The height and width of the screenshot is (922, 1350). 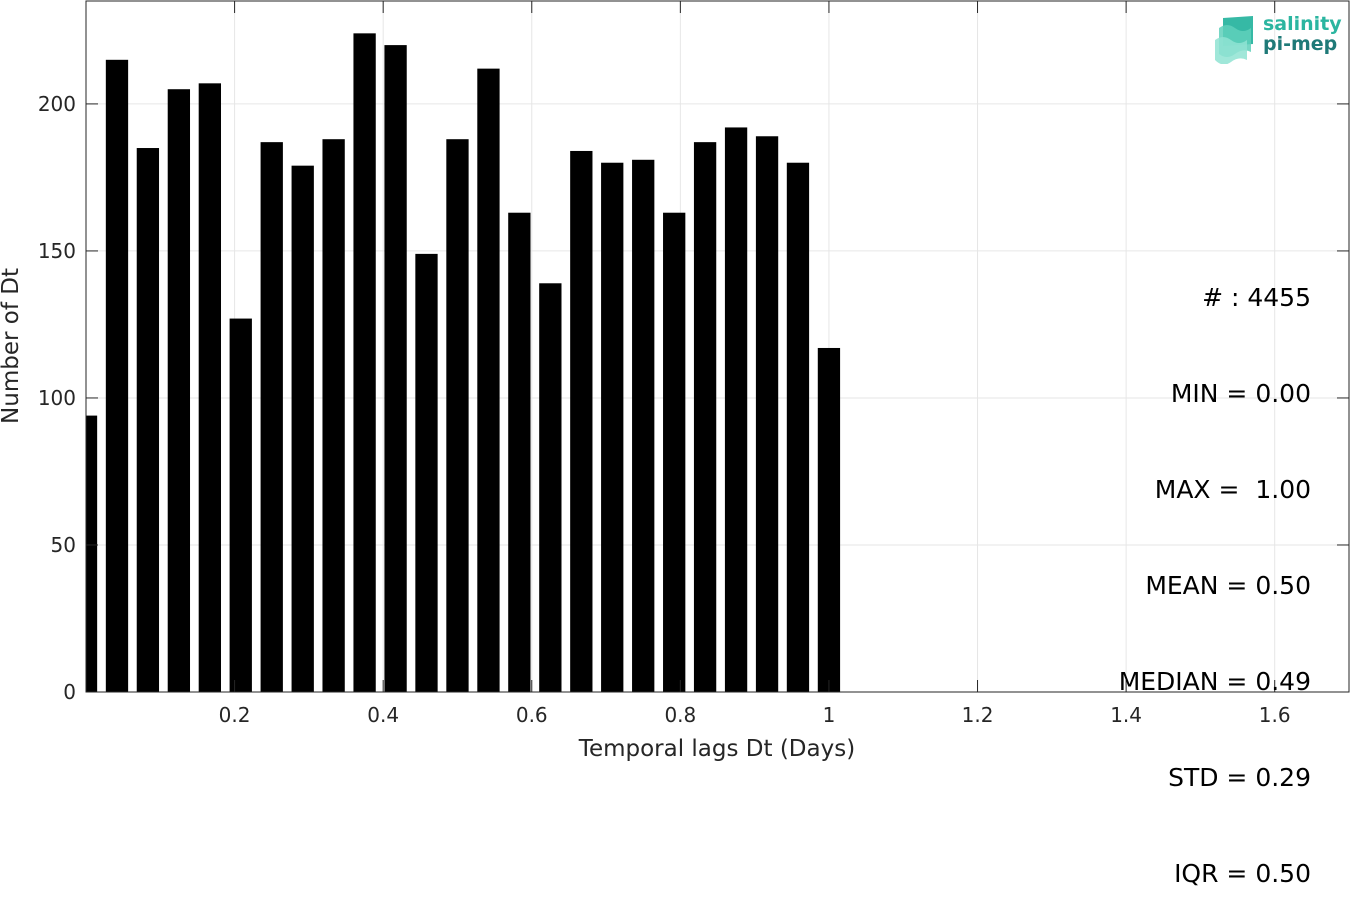 What do you see at coordinates (57, 251) in the screenshot?
I see `y-tick-label: 150` at bounding box center [57, 251].